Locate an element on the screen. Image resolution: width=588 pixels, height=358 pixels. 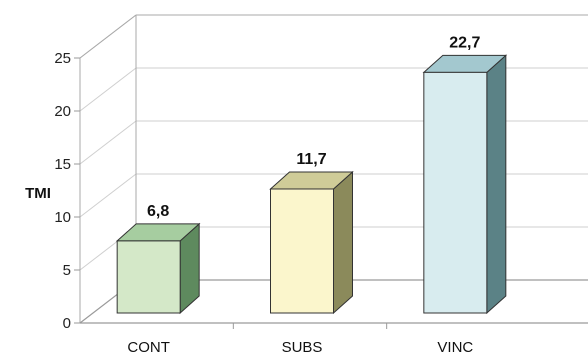
top-wall-edge is located at coordinates (108, 36).